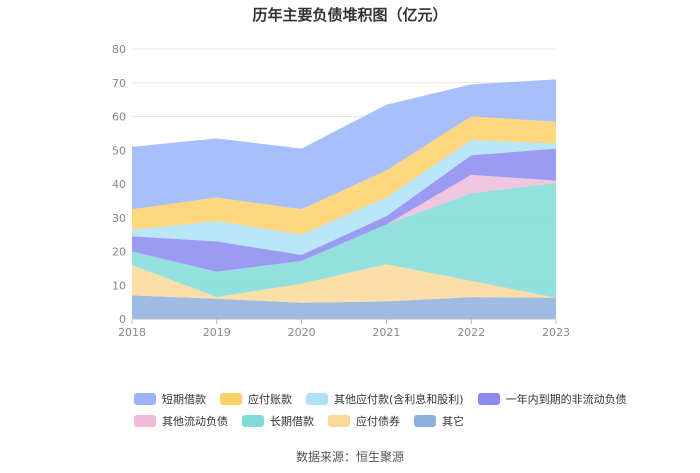  What do you see at coordinates (119, 83) in the screenshot?
I see `y-tick-label: 70` at bounding box center [119, 83].